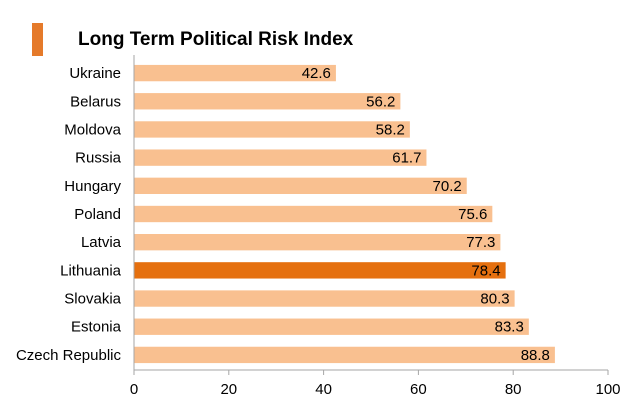 This screenshot has height=413, width=628. What do you see at coordinates (98, 158) in the screenshot?
I see `category-label: Russia` at bounding box center [98, 158].